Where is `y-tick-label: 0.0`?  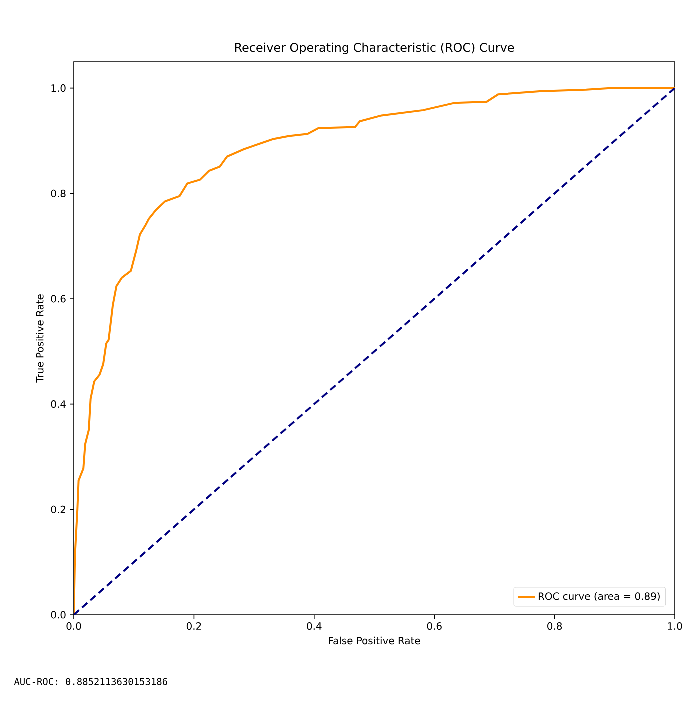
y-tick-label: 0.0 is located at coordinates (58, 615).